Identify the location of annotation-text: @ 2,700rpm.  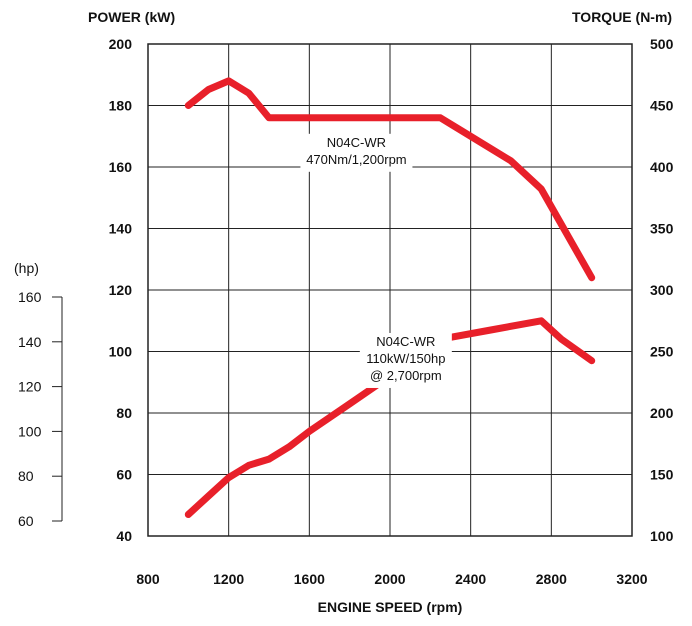
(406, 375).